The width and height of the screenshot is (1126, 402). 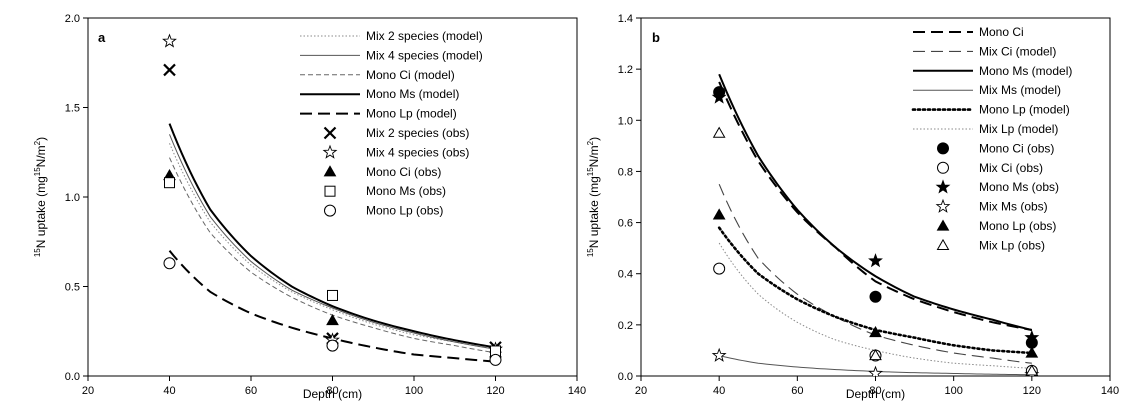 I want to click on panel-letter: b, so click(x=656, y=37).